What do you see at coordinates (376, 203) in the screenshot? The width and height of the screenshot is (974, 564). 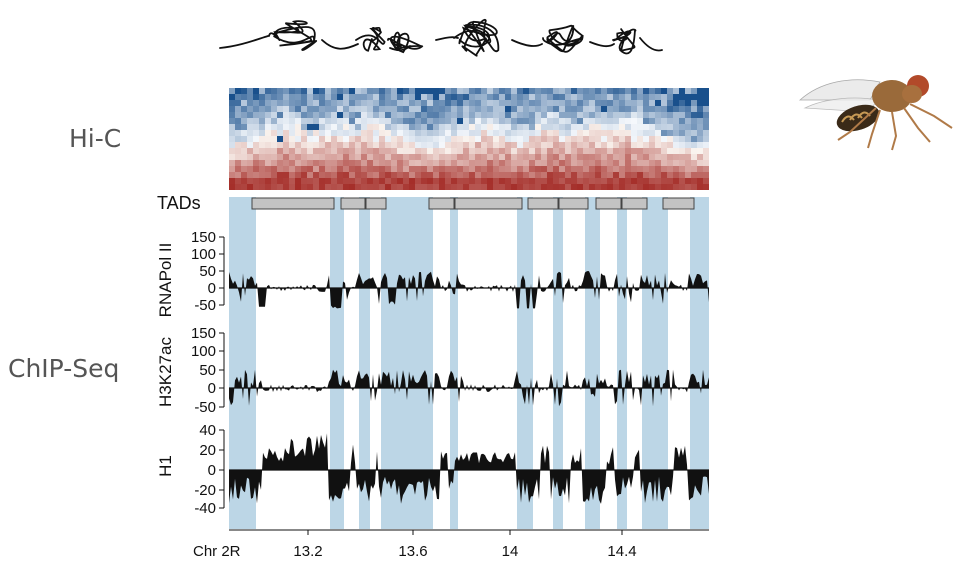 I see `tad-box` at bounding box center [376, 203].